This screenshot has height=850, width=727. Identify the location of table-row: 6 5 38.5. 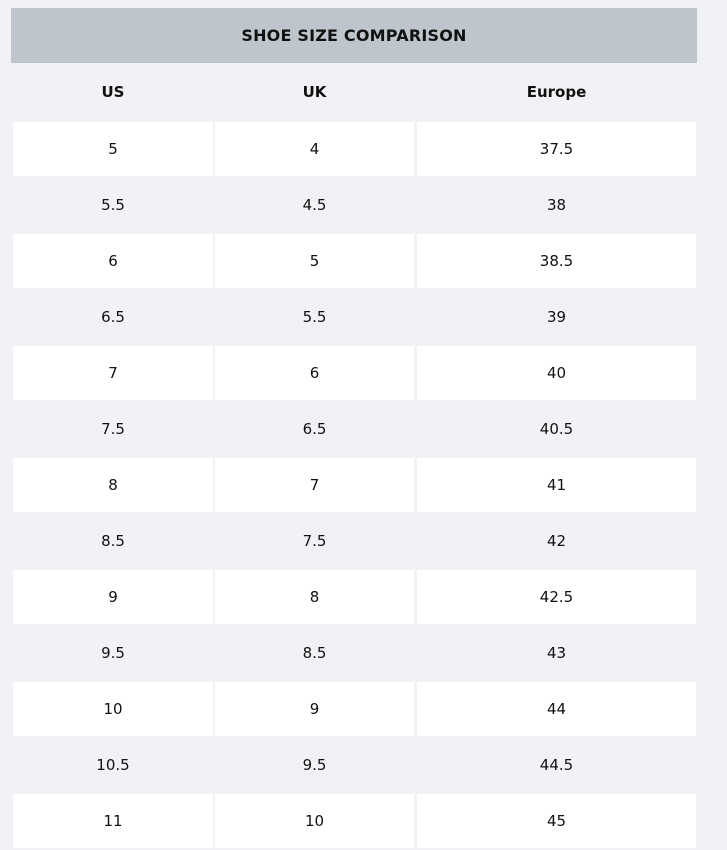
(354, 261).